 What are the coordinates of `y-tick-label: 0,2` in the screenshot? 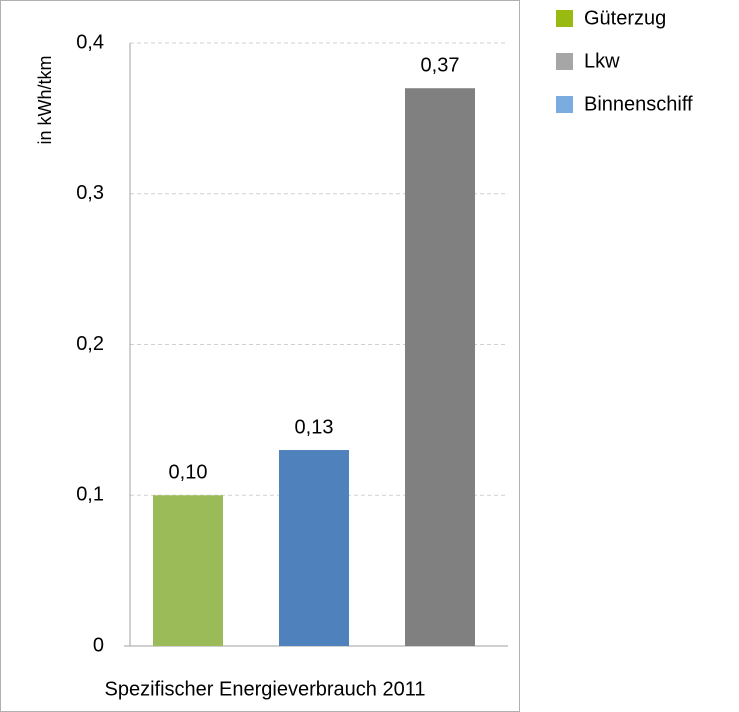 It's located at (90, 344).